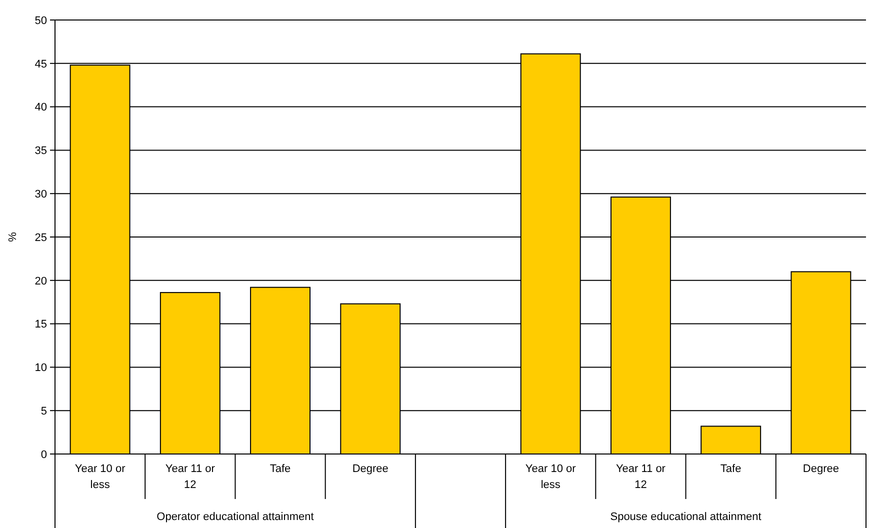  Describe the element at coordinates (40, 368) in the screenshot. I see `y-tick-label: 10` at that location.